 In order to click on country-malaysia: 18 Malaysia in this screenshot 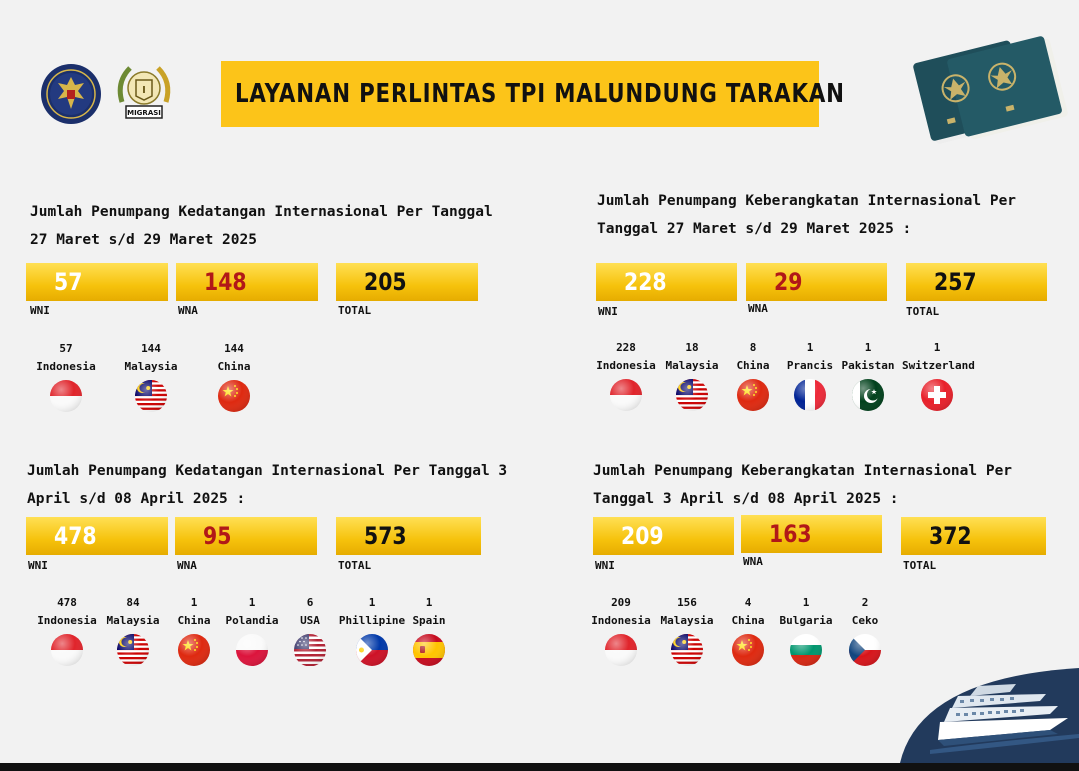, I will do `click(692, 375)`.